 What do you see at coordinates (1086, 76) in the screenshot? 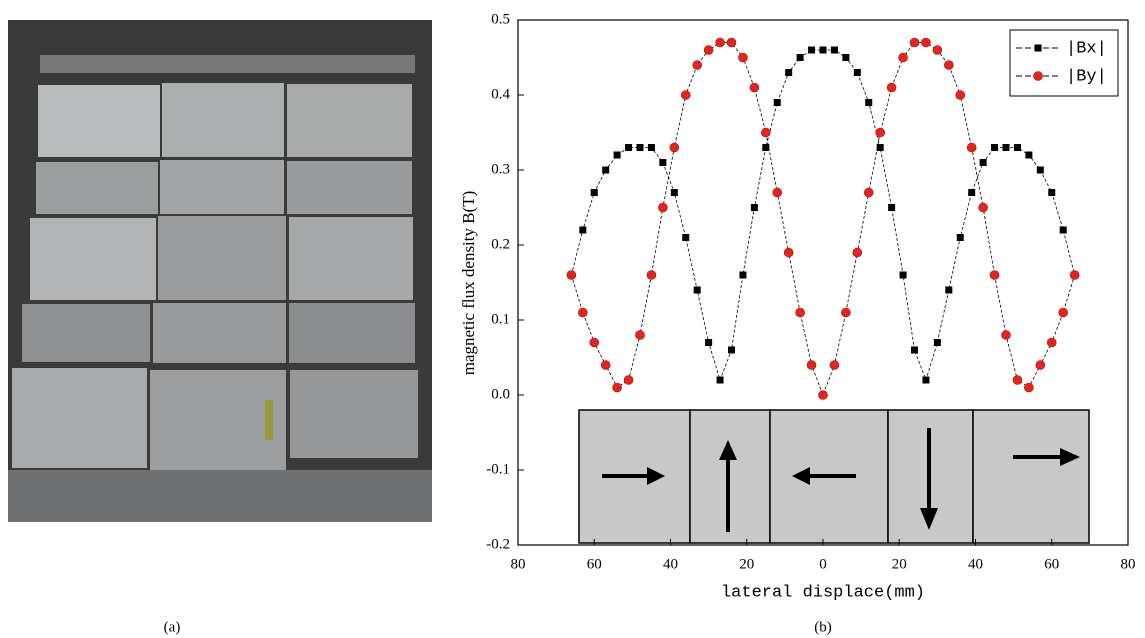
I see `legend-label: |By|` at bounding box center [1086, 76].